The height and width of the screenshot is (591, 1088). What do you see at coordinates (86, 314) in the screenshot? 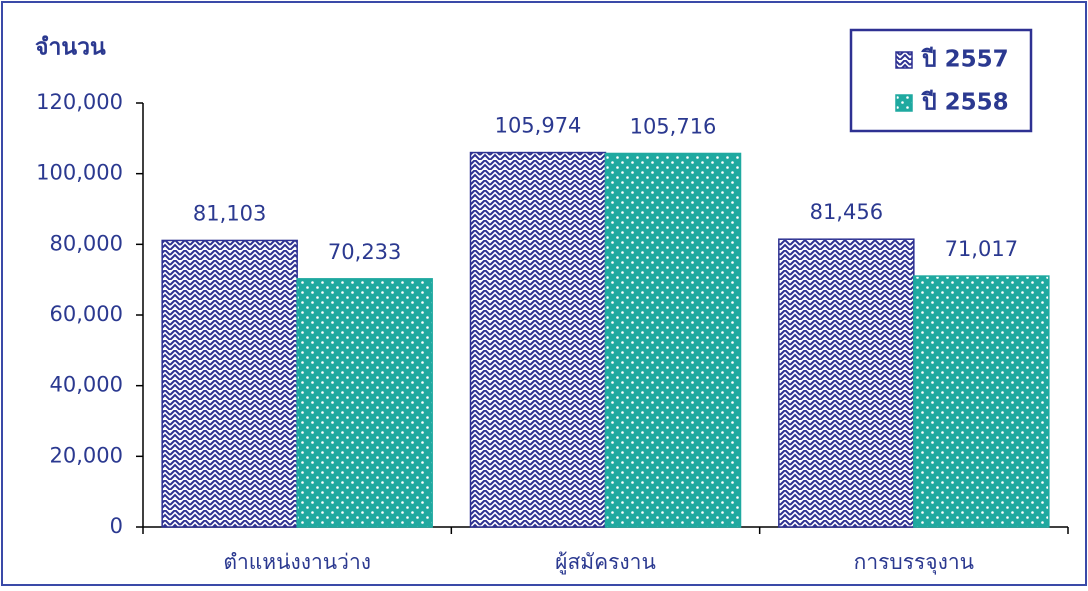
I see `y-tick-label: 60,000` at bounding box center [86, 314].